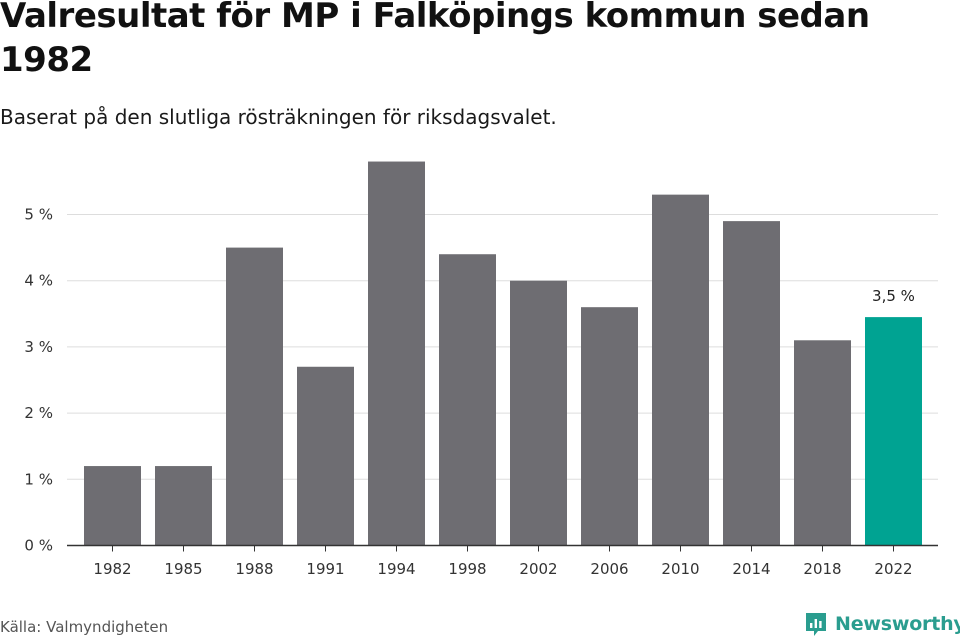 The width and height of the screenshot is (960, 640). Describe the element at coordinates (609, 426) in the screenshot. I see `bar-2006` at that location.